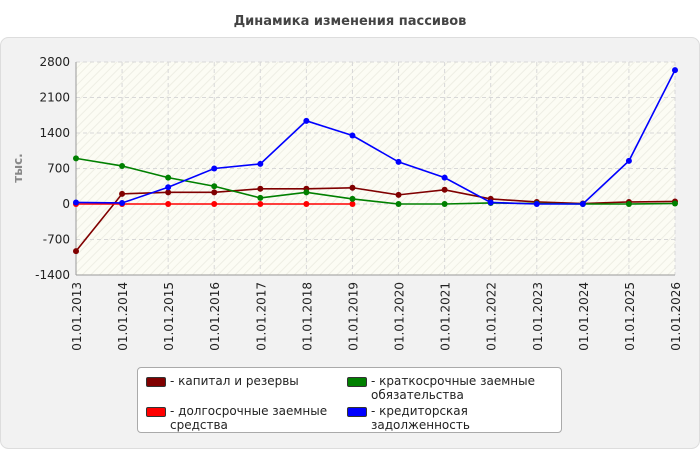  Describe the element at coordinates (66, 204) in the screenshot. I see `y-tick-label: 0` at that location.